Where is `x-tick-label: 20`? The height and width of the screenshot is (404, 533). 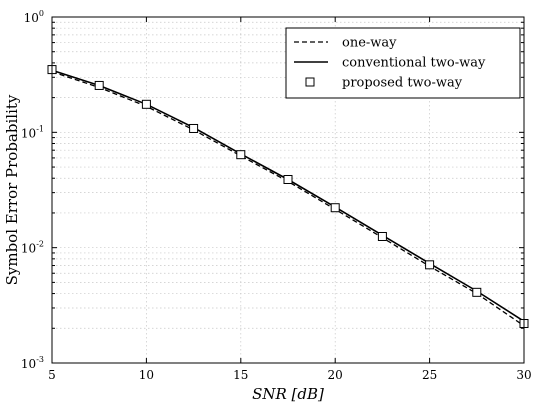 x-tick-label: 20 is located at coordinates (335, 375).